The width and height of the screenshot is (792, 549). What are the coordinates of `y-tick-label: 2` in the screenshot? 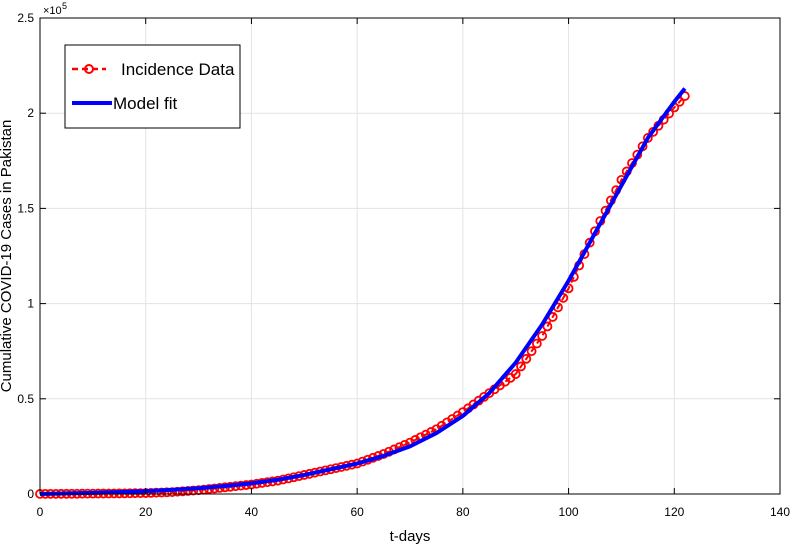 It's located at (30, 113).